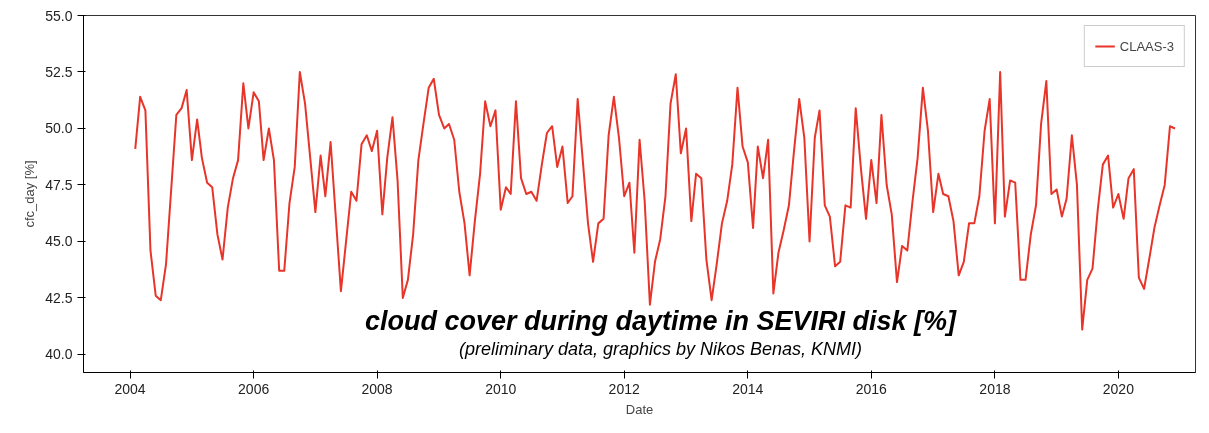 This screenshot has width=1209, height=433. Describe the element at coordinates (639, 409) in the screenshot. I see `x-axis-title: Date` at that location.